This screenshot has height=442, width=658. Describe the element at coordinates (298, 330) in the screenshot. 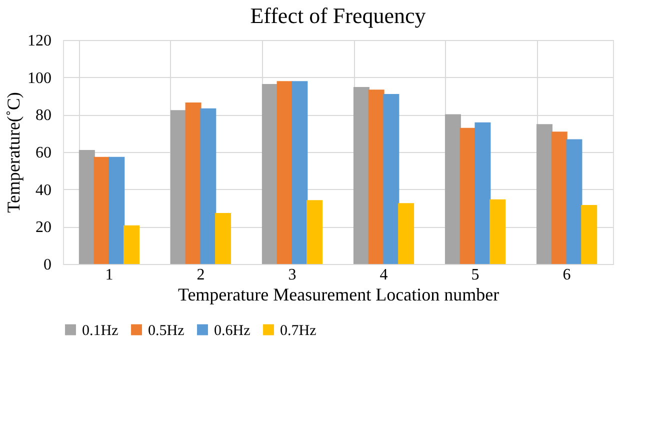

I see `legend-label: 0.7Hz` at that location.